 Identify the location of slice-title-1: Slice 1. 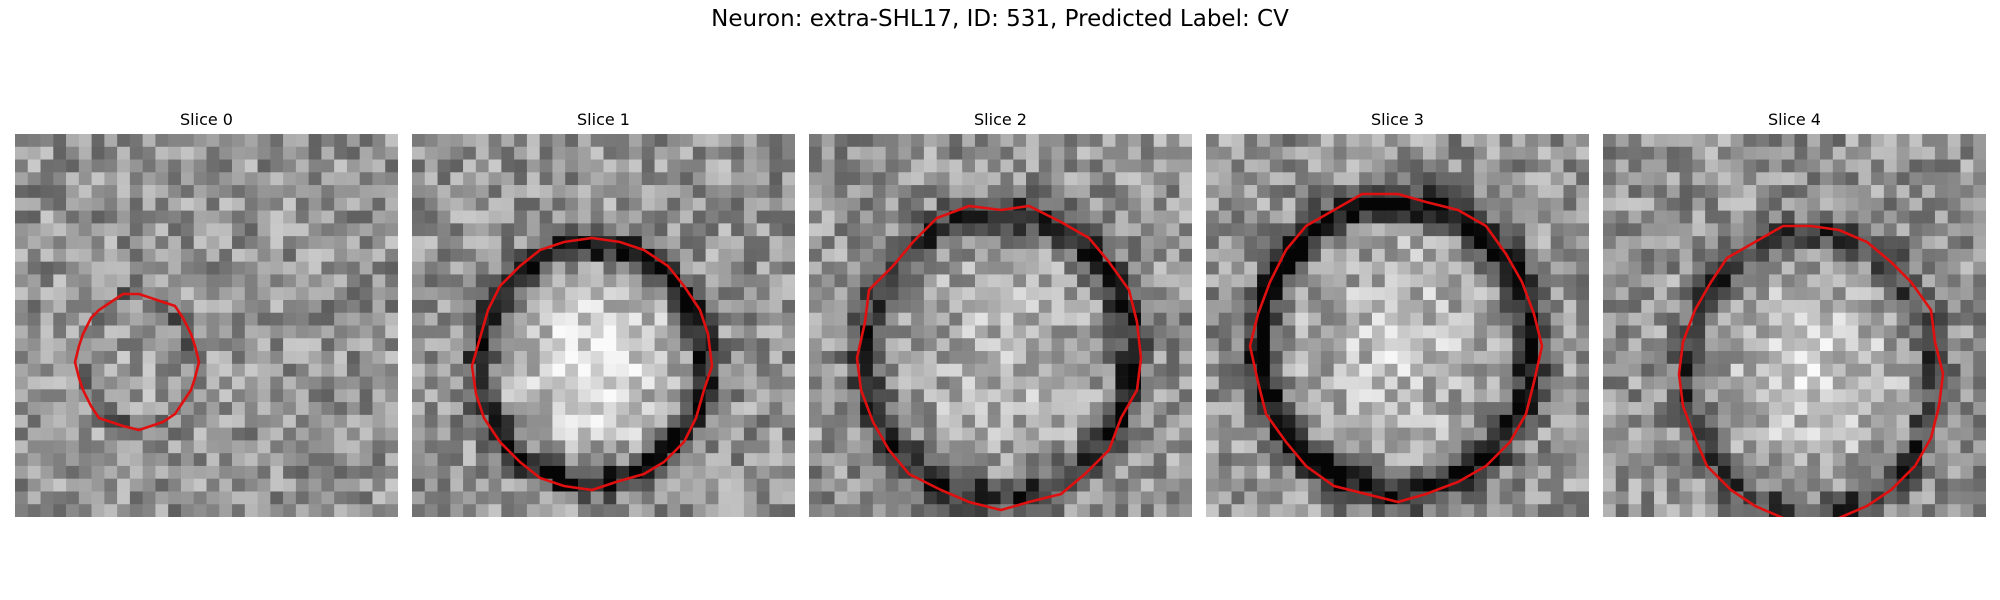
(603, 119).